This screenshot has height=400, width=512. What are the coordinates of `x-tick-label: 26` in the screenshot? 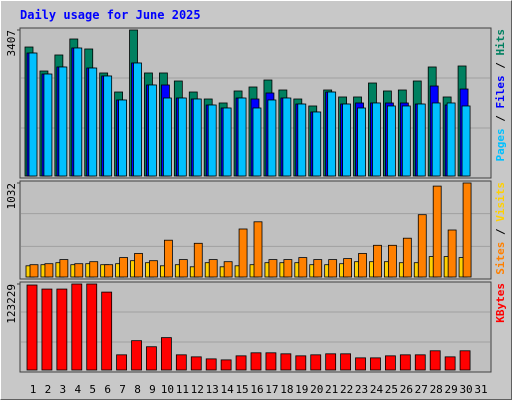 It's located at (406, 389).